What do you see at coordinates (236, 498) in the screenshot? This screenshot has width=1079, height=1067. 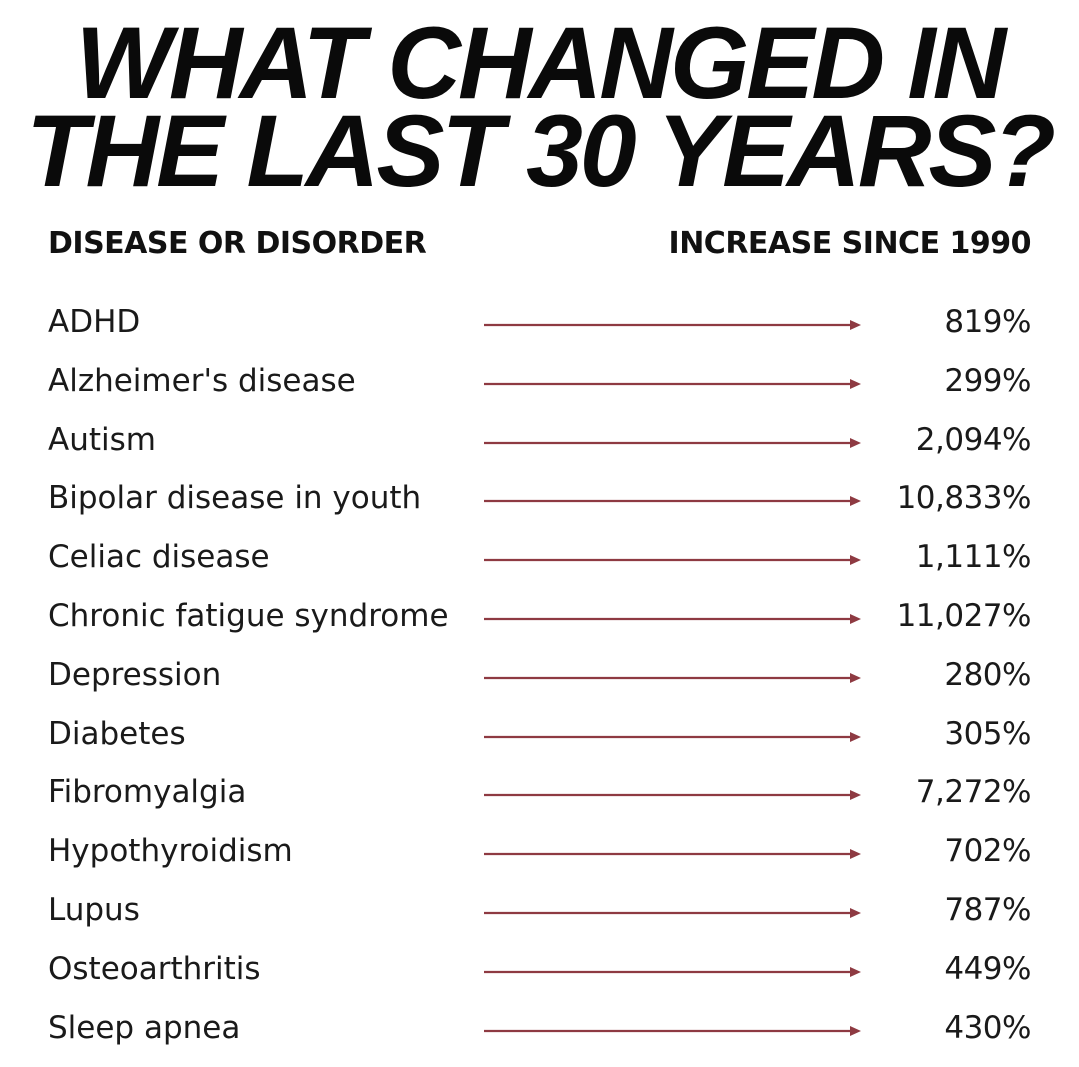 I see `disease-name: Bipolar disease in youth` at bounding box center [236, 498].